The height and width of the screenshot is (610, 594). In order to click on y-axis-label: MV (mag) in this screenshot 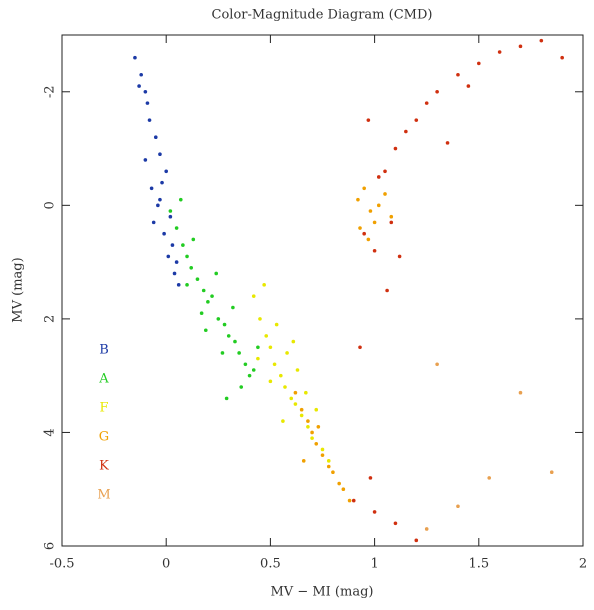, I will do `click(18, 289)`.